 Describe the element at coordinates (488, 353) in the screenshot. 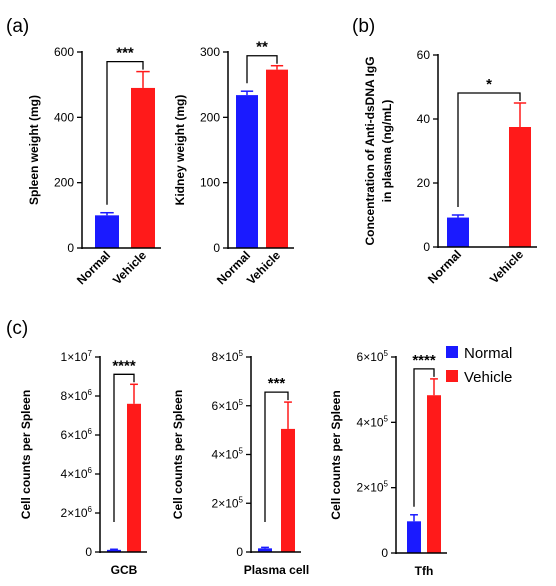

I see `legend-label-normal: Normal` at that location.